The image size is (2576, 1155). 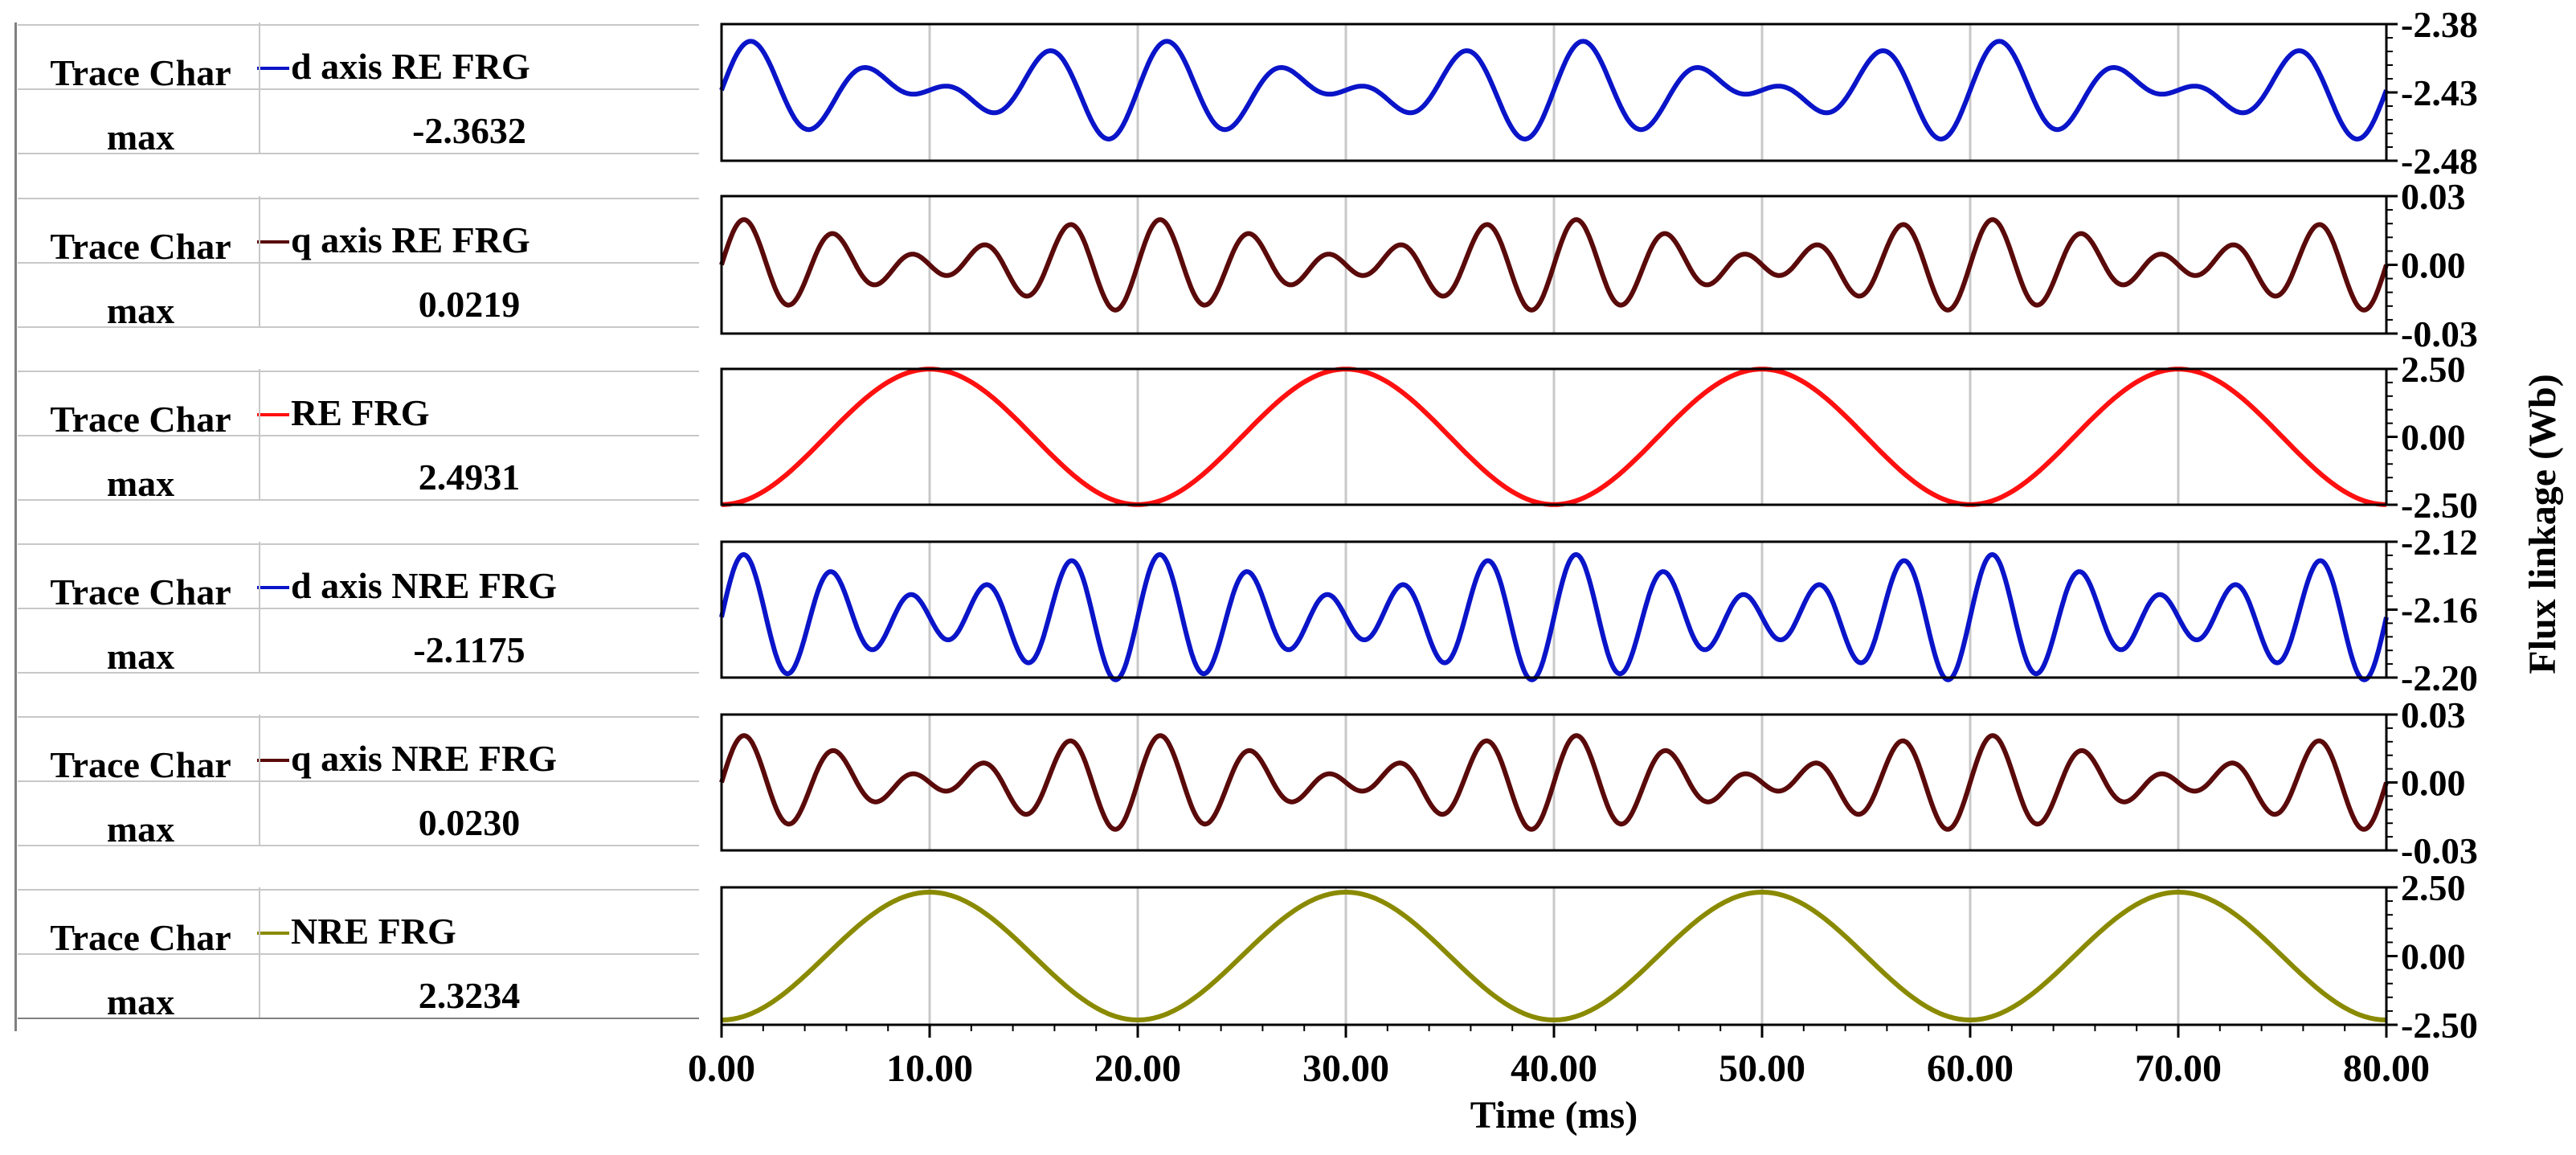 What do you see at coordinates (2439, 542) in the screenshot?
I see `y-tick-label: -2.12` at bounding box center [2439, 542].